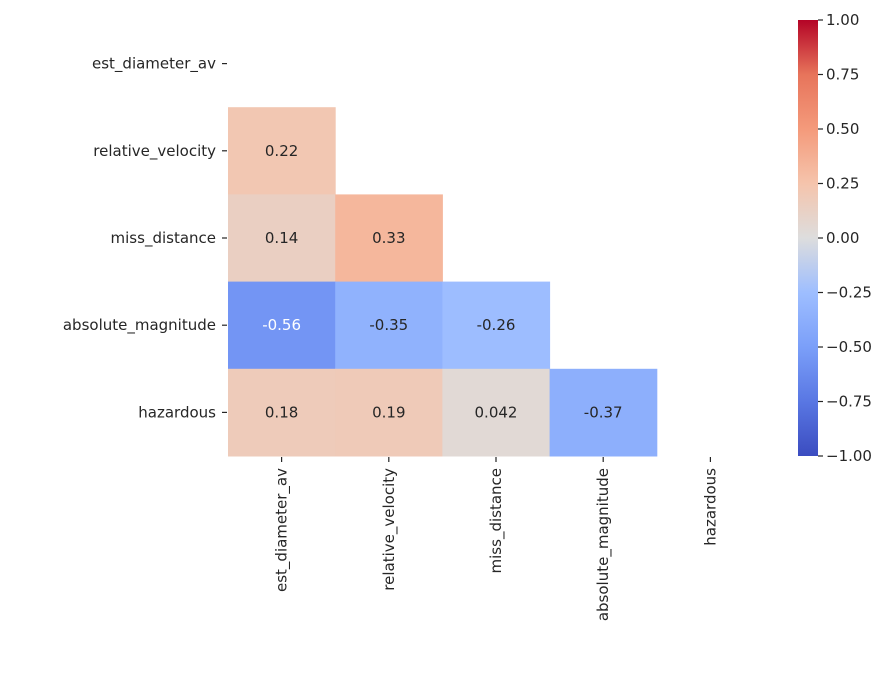 This screenshot has height=674, width=894. Describe the element at coordinates (849, 402) in the screenshot. I see `colorbar-tick-label: −0.75` at that location.